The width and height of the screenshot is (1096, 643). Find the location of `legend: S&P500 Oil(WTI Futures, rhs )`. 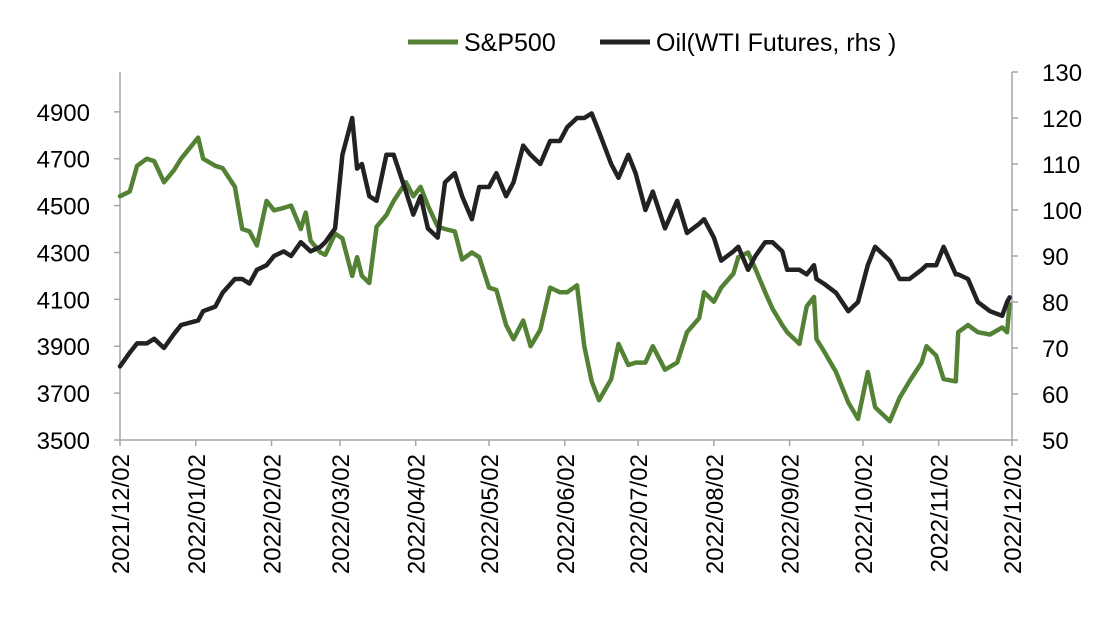

legend: S&P500 Oil(WTI Futures, rhs ) is located at coordinates (652, 43).